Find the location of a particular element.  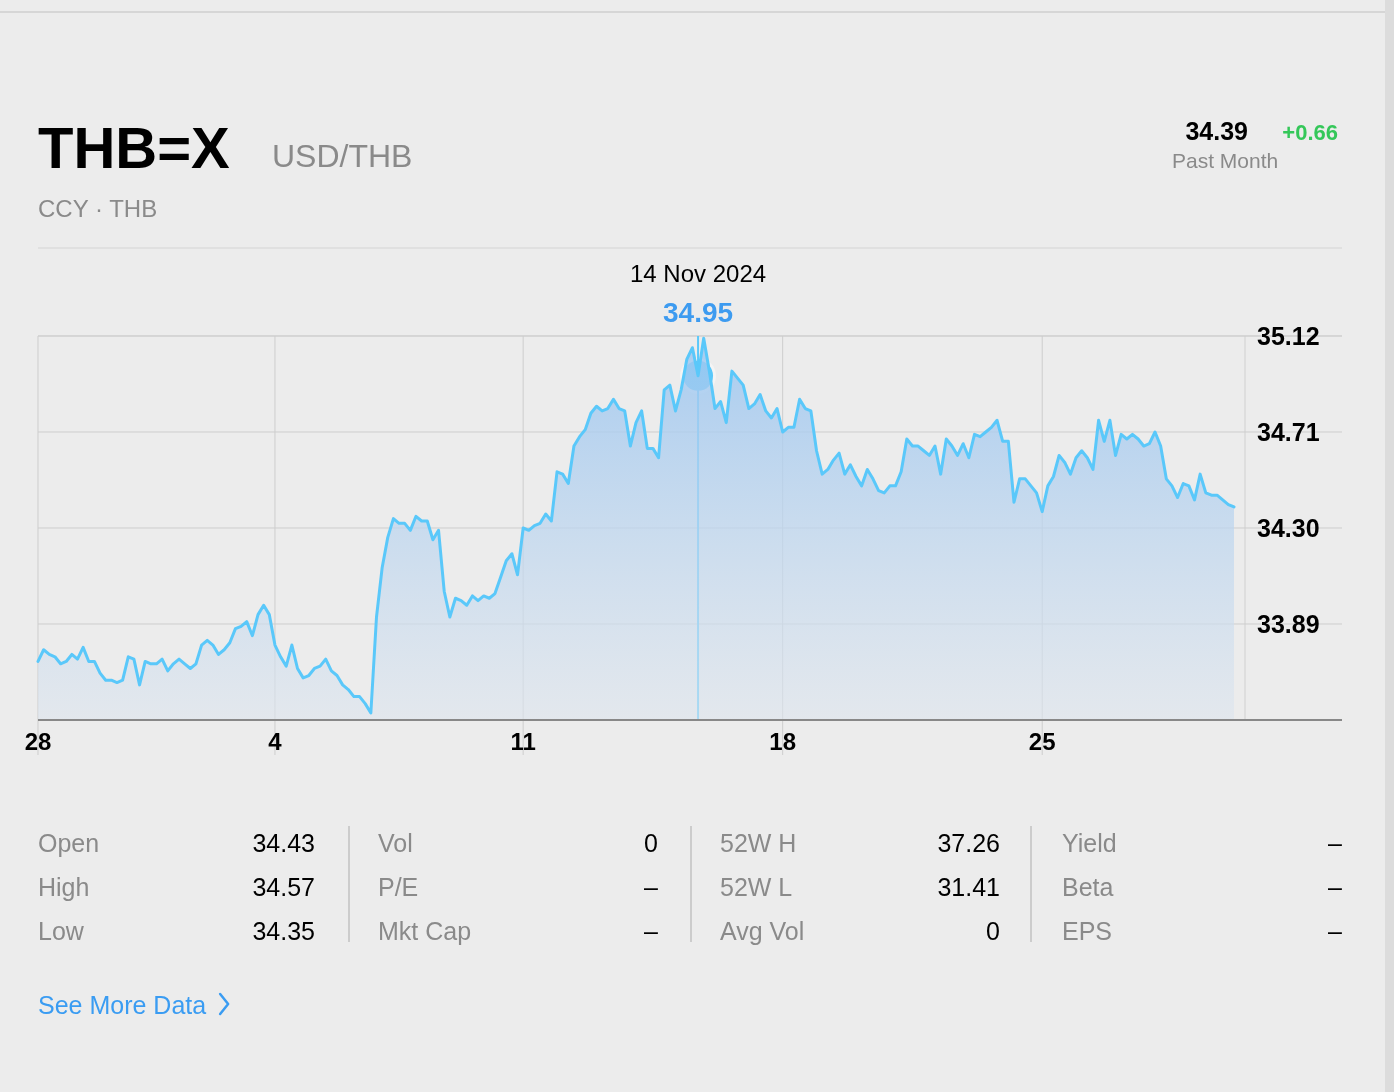

text: 52W H is located at coordinates (758, 843).